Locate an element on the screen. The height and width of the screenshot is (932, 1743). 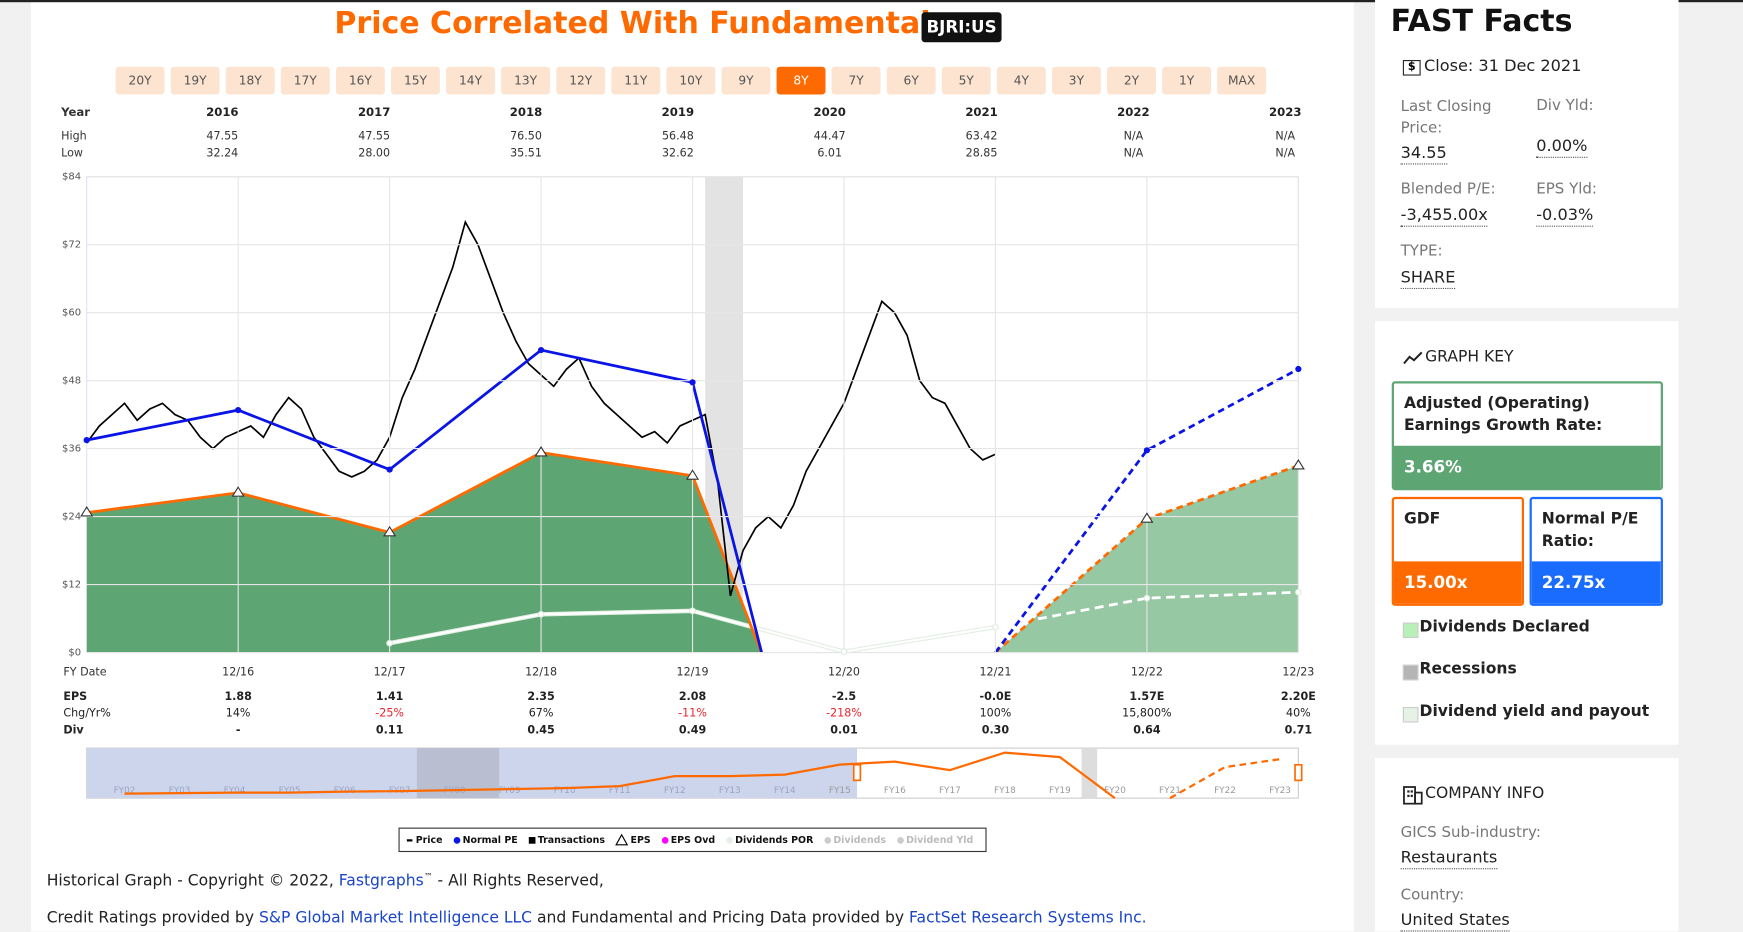
range-button-label: 17Y is located at coordinates (306, 81).